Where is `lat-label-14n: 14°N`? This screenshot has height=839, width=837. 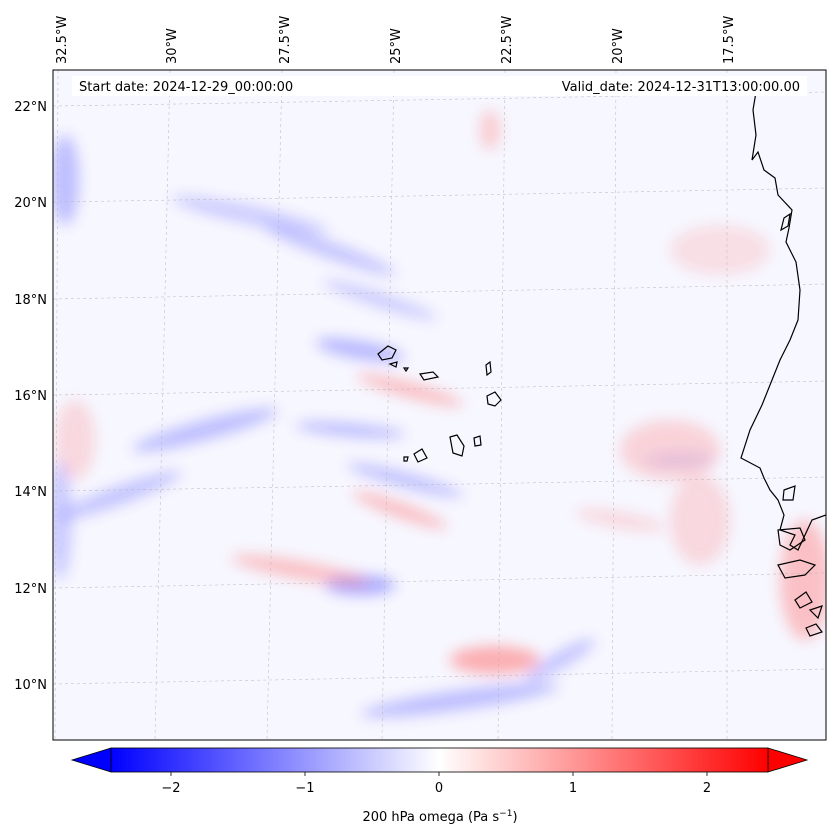
lat-label-14n: 14°N is located at coordinates (30, 492).